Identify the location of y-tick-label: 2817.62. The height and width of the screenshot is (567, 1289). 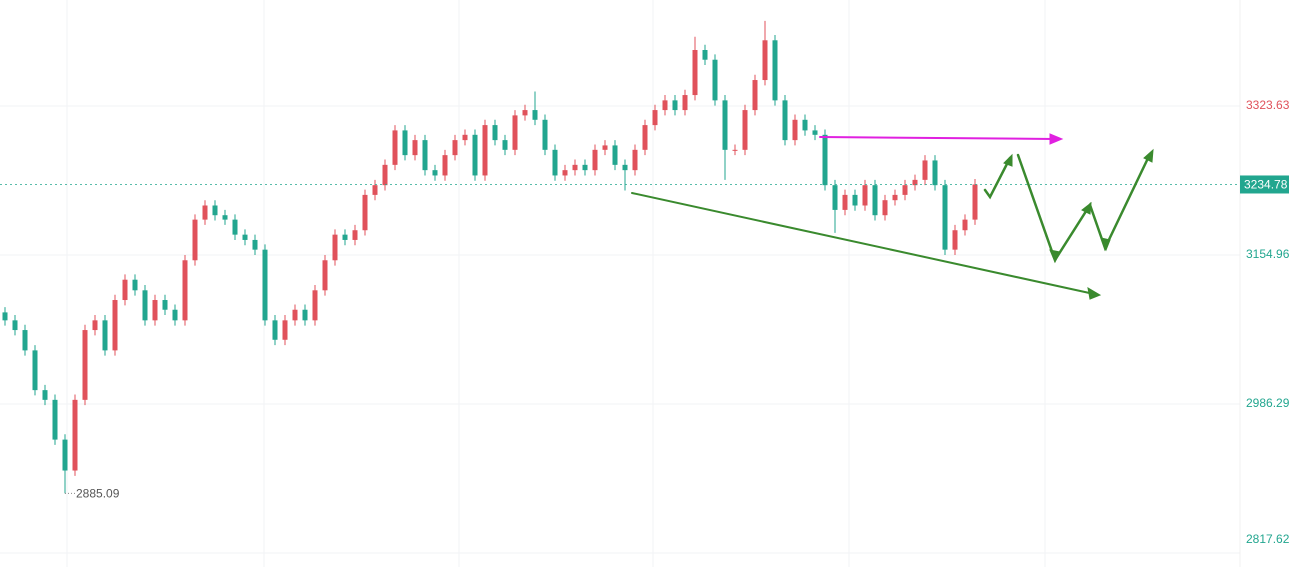
(1267, 539).